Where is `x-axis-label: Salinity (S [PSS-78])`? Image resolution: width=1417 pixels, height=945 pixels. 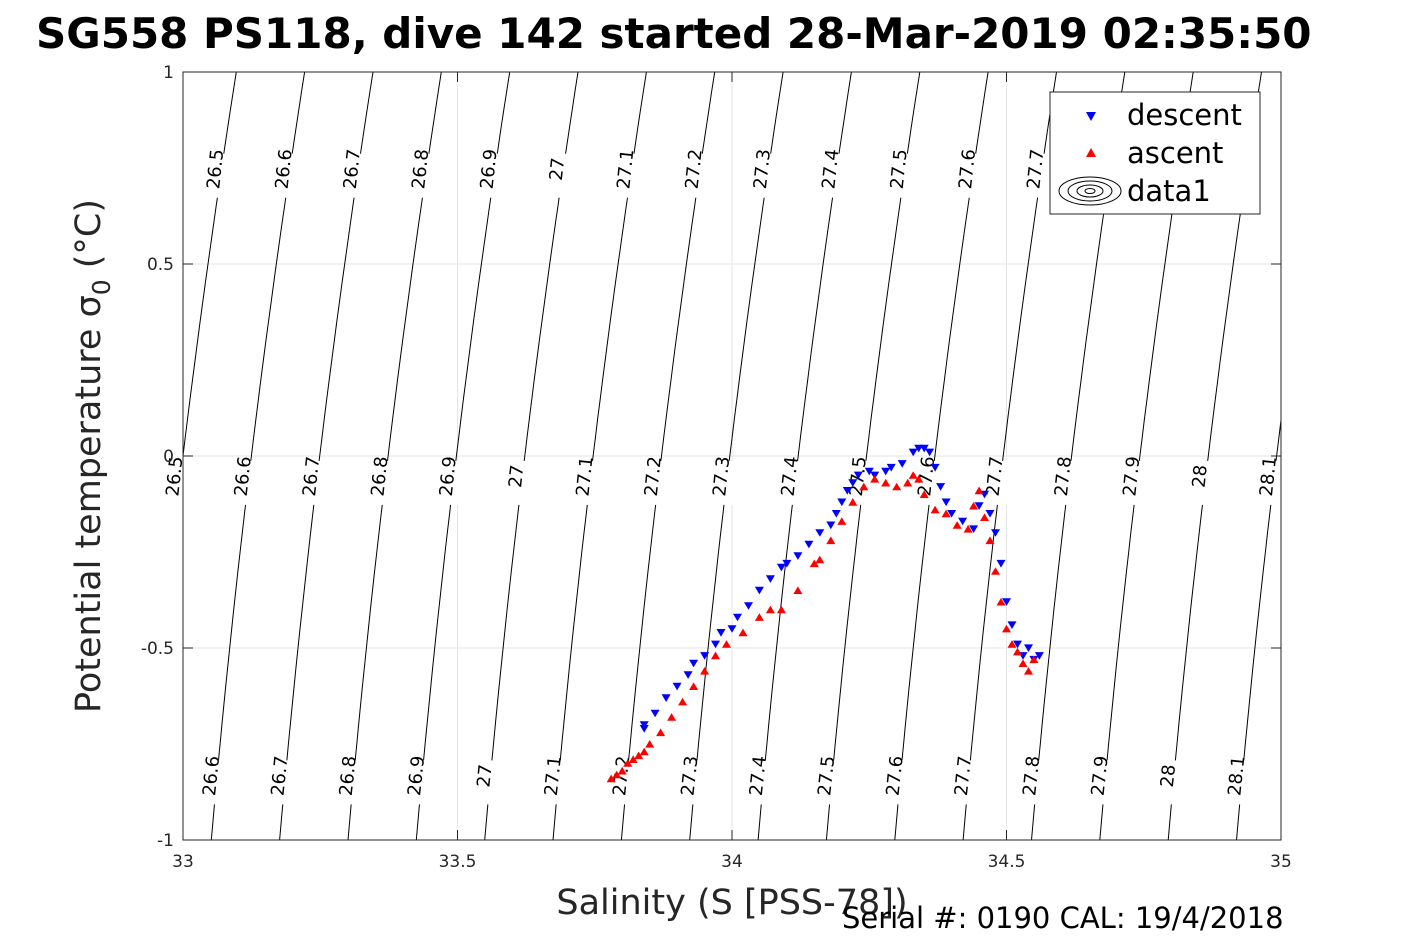 x-axis-label: Salinity (S [PSS-78]) is located at coordinates (731, 903).